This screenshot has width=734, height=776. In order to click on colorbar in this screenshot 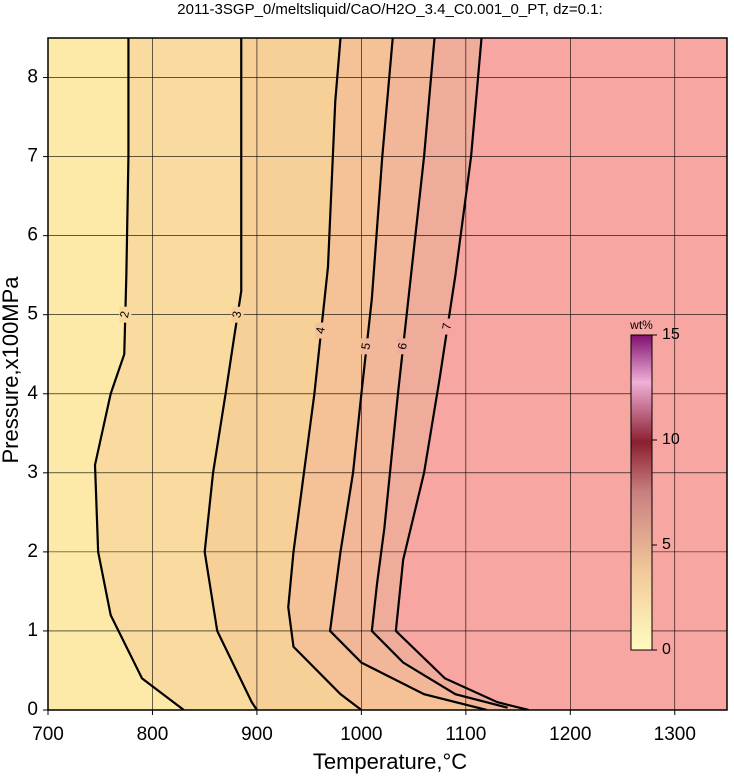, I will do `click(641, 492)`.